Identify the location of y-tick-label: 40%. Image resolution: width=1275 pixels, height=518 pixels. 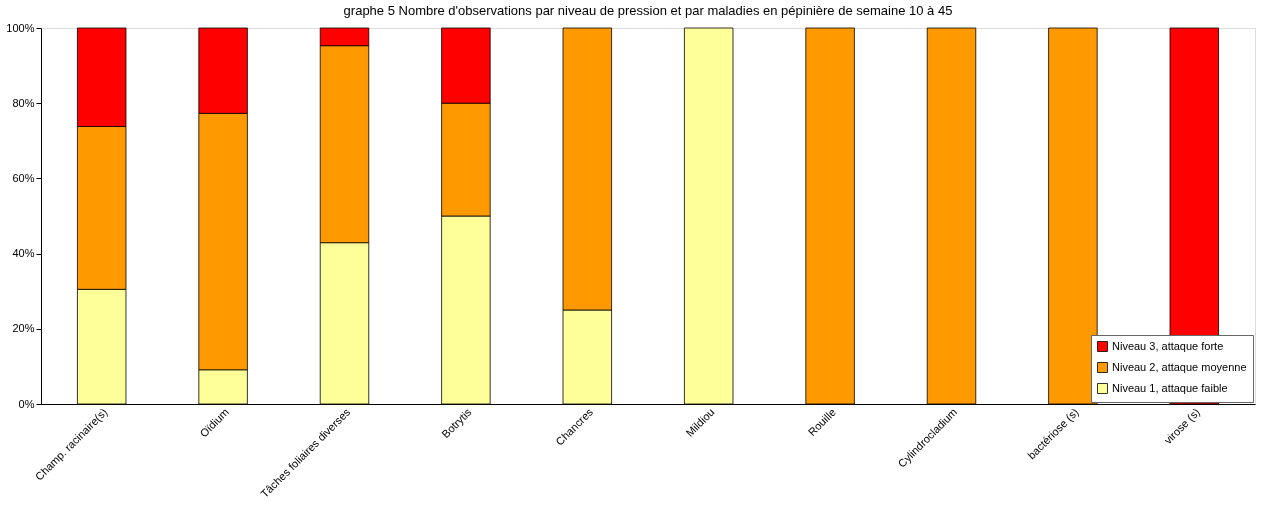
(23, 253).